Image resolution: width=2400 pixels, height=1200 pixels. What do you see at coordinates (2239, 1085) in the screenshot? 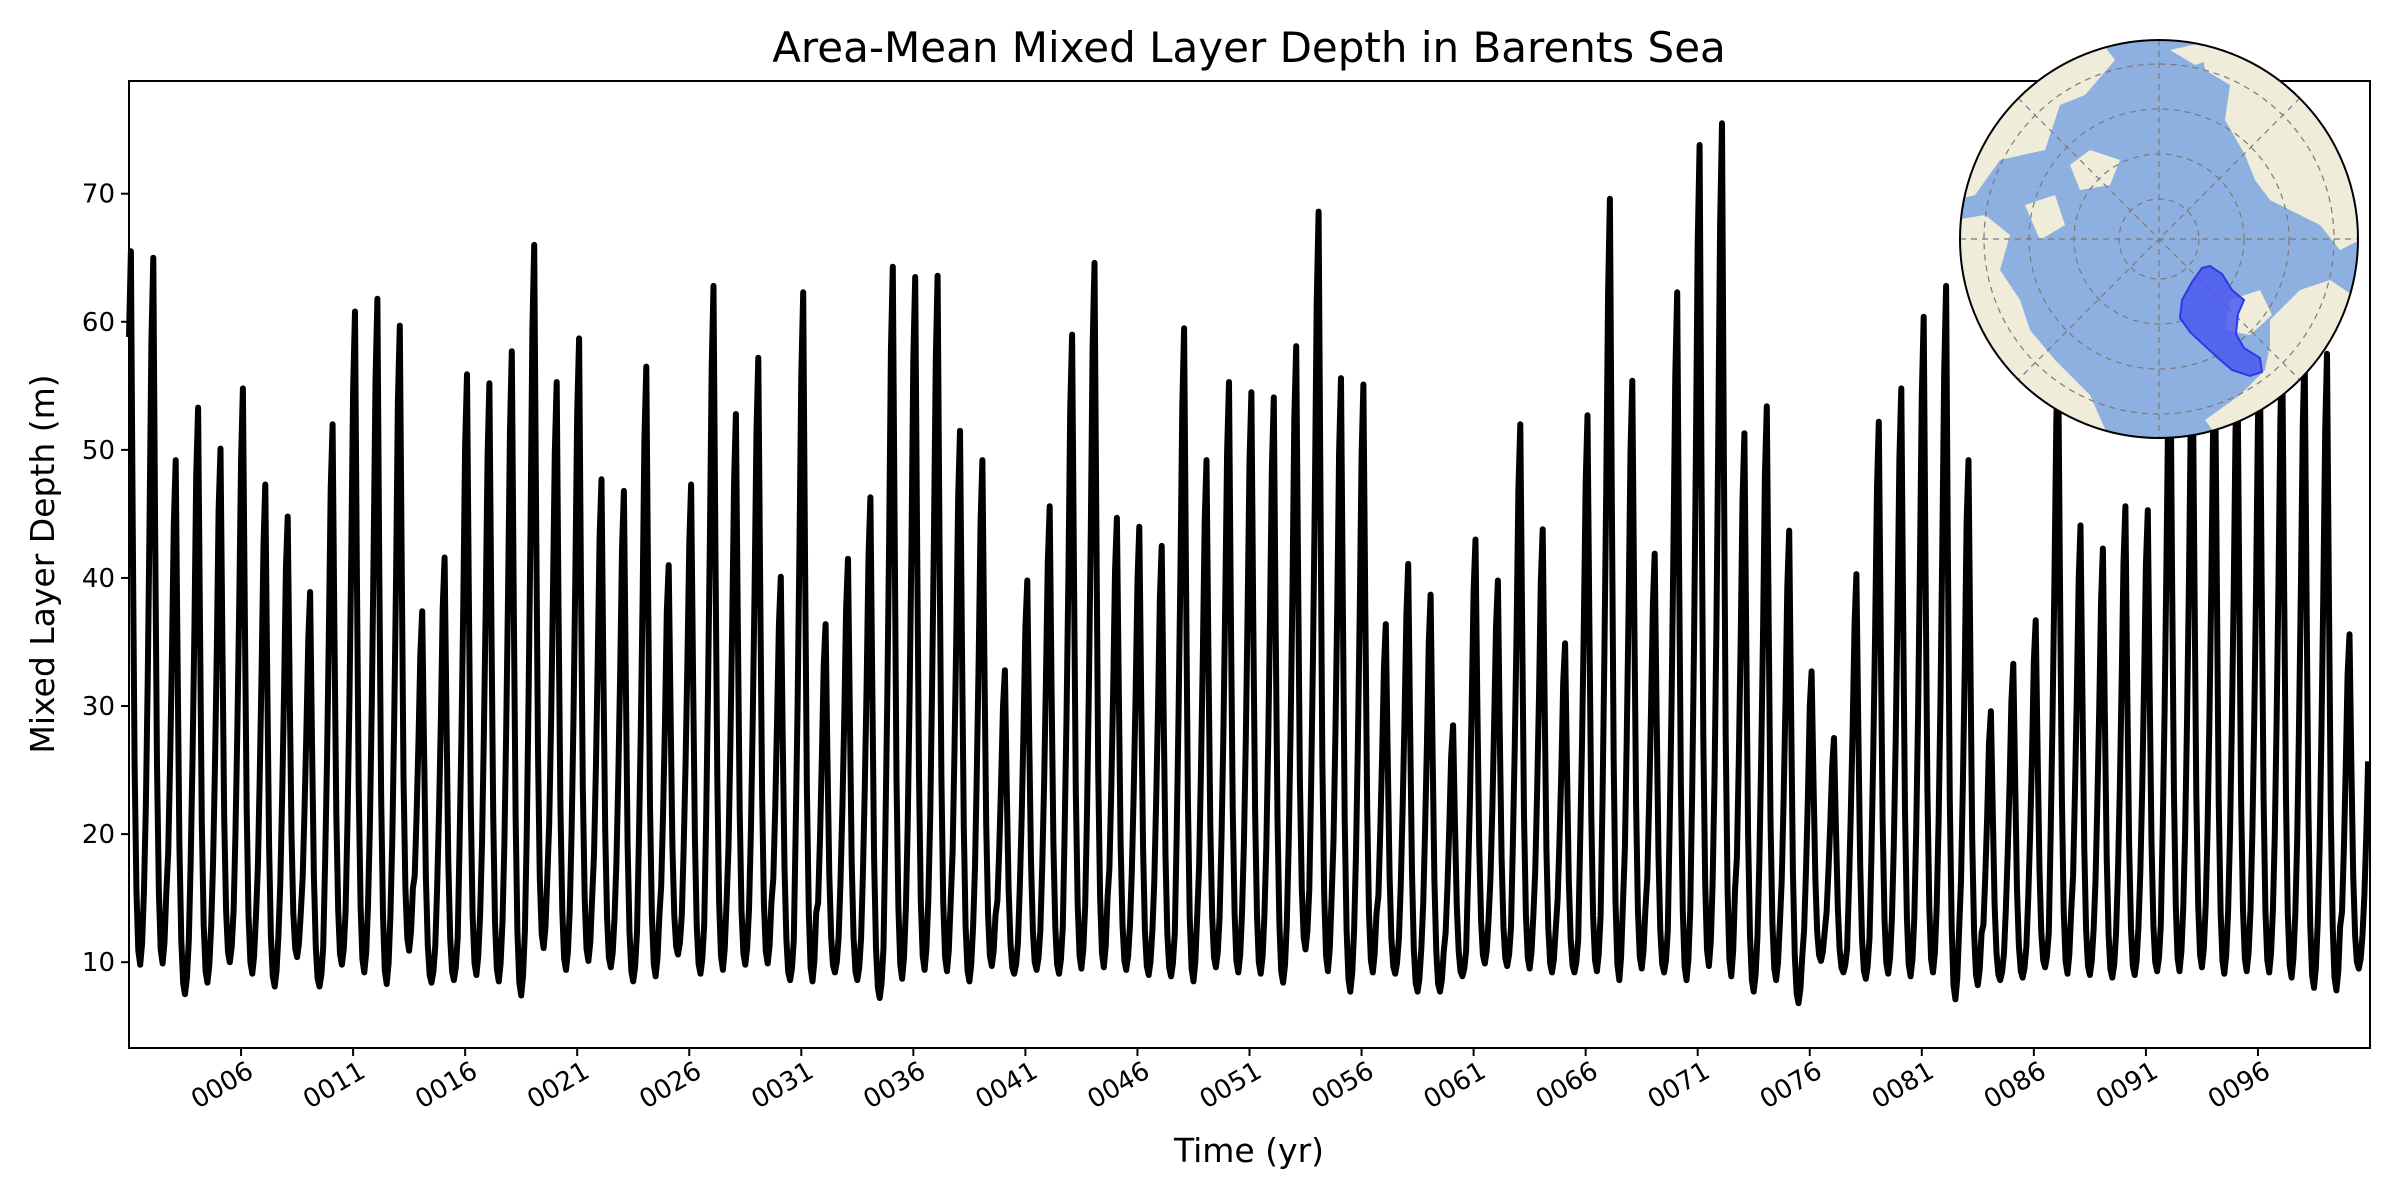
I see `x-tick-label: 0096` at bounding box center [2239, 1085].